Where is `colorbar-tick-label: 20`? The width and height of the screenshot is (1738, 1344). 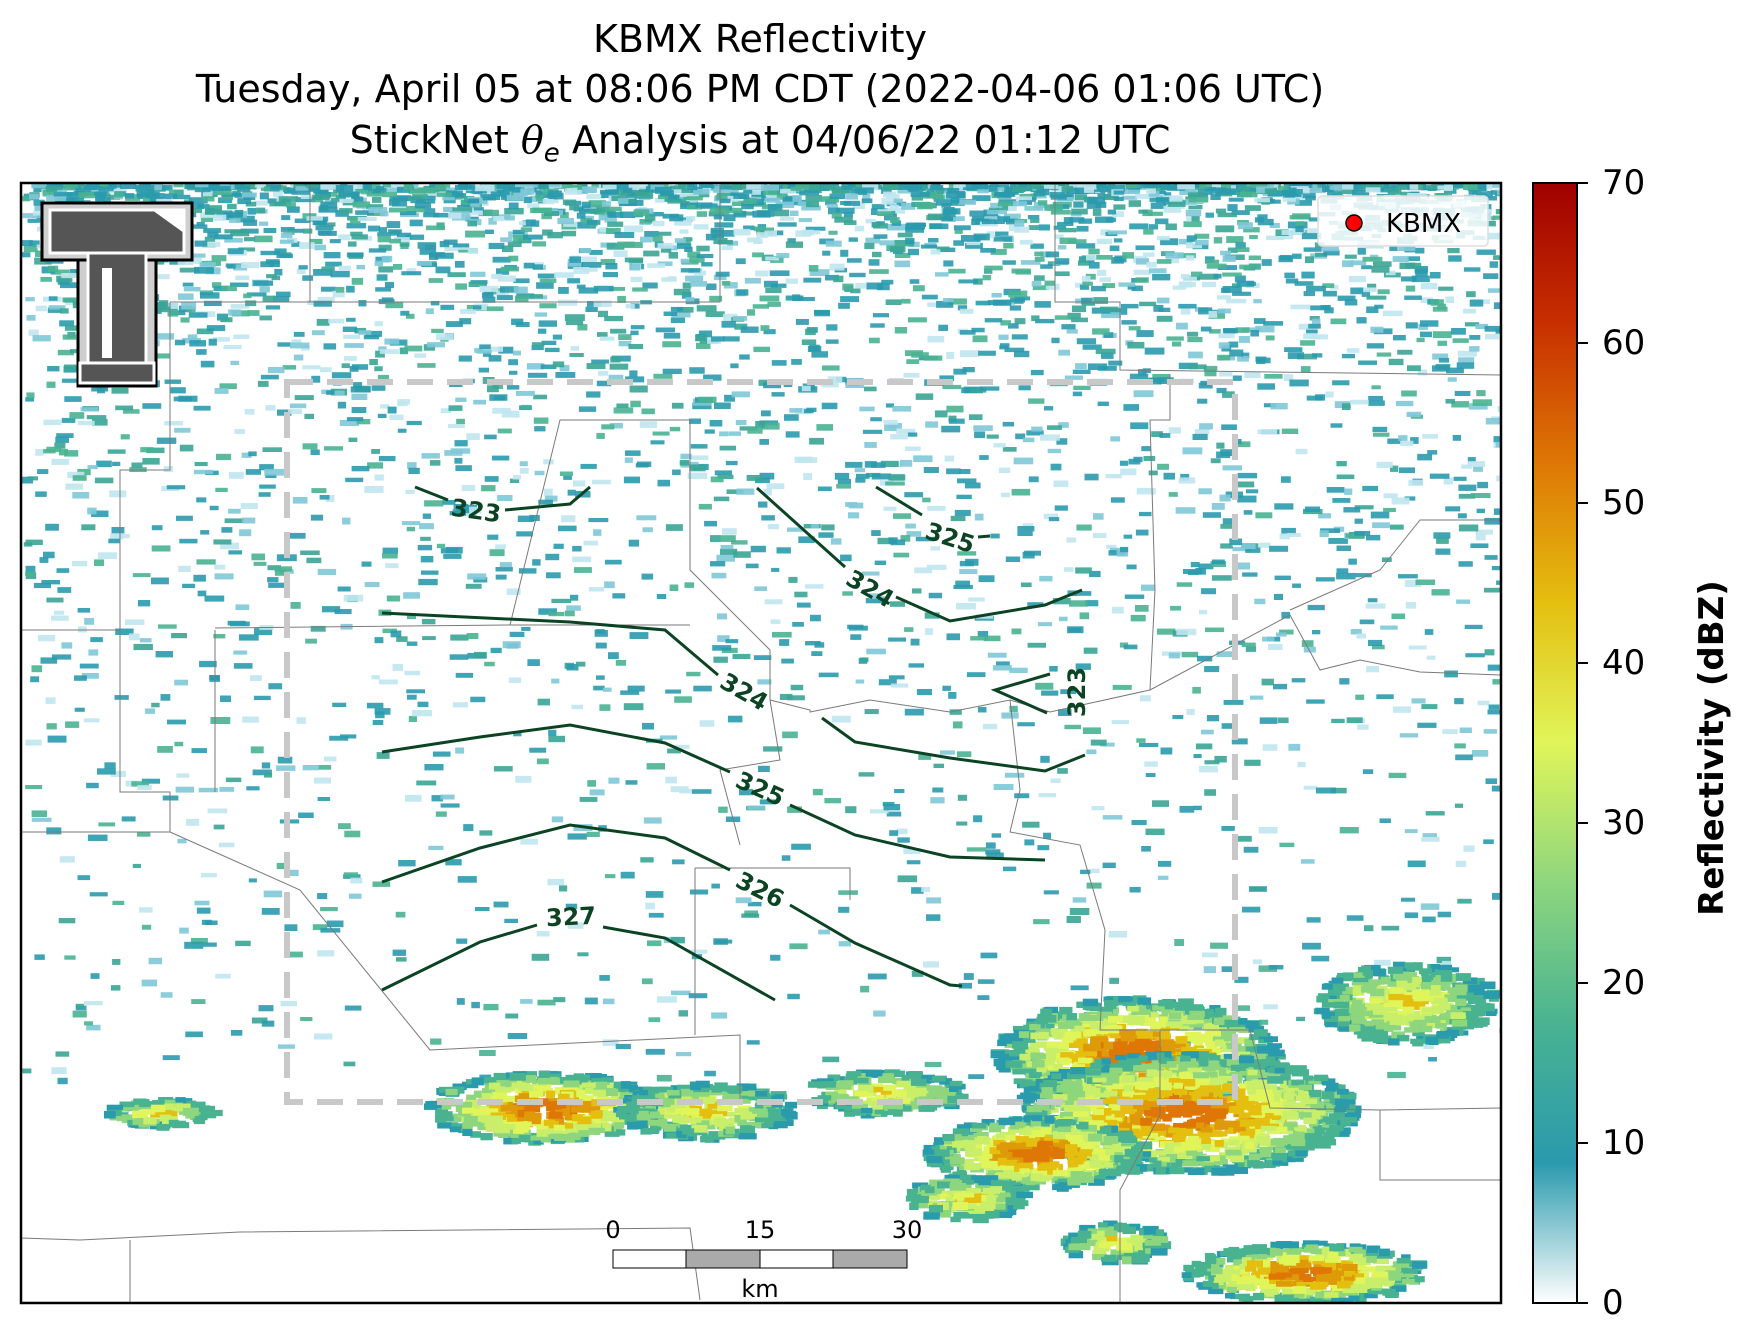 colorbar-tick-label: 20 is located at coordinates (1624, 983).